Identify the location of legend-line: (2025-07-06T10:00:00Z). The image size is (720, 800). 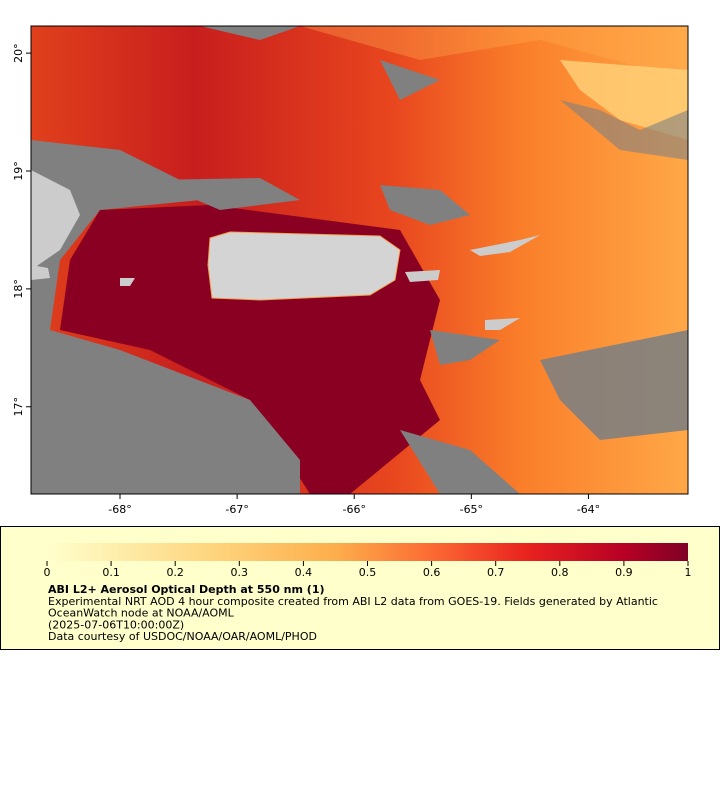
(116, 624).